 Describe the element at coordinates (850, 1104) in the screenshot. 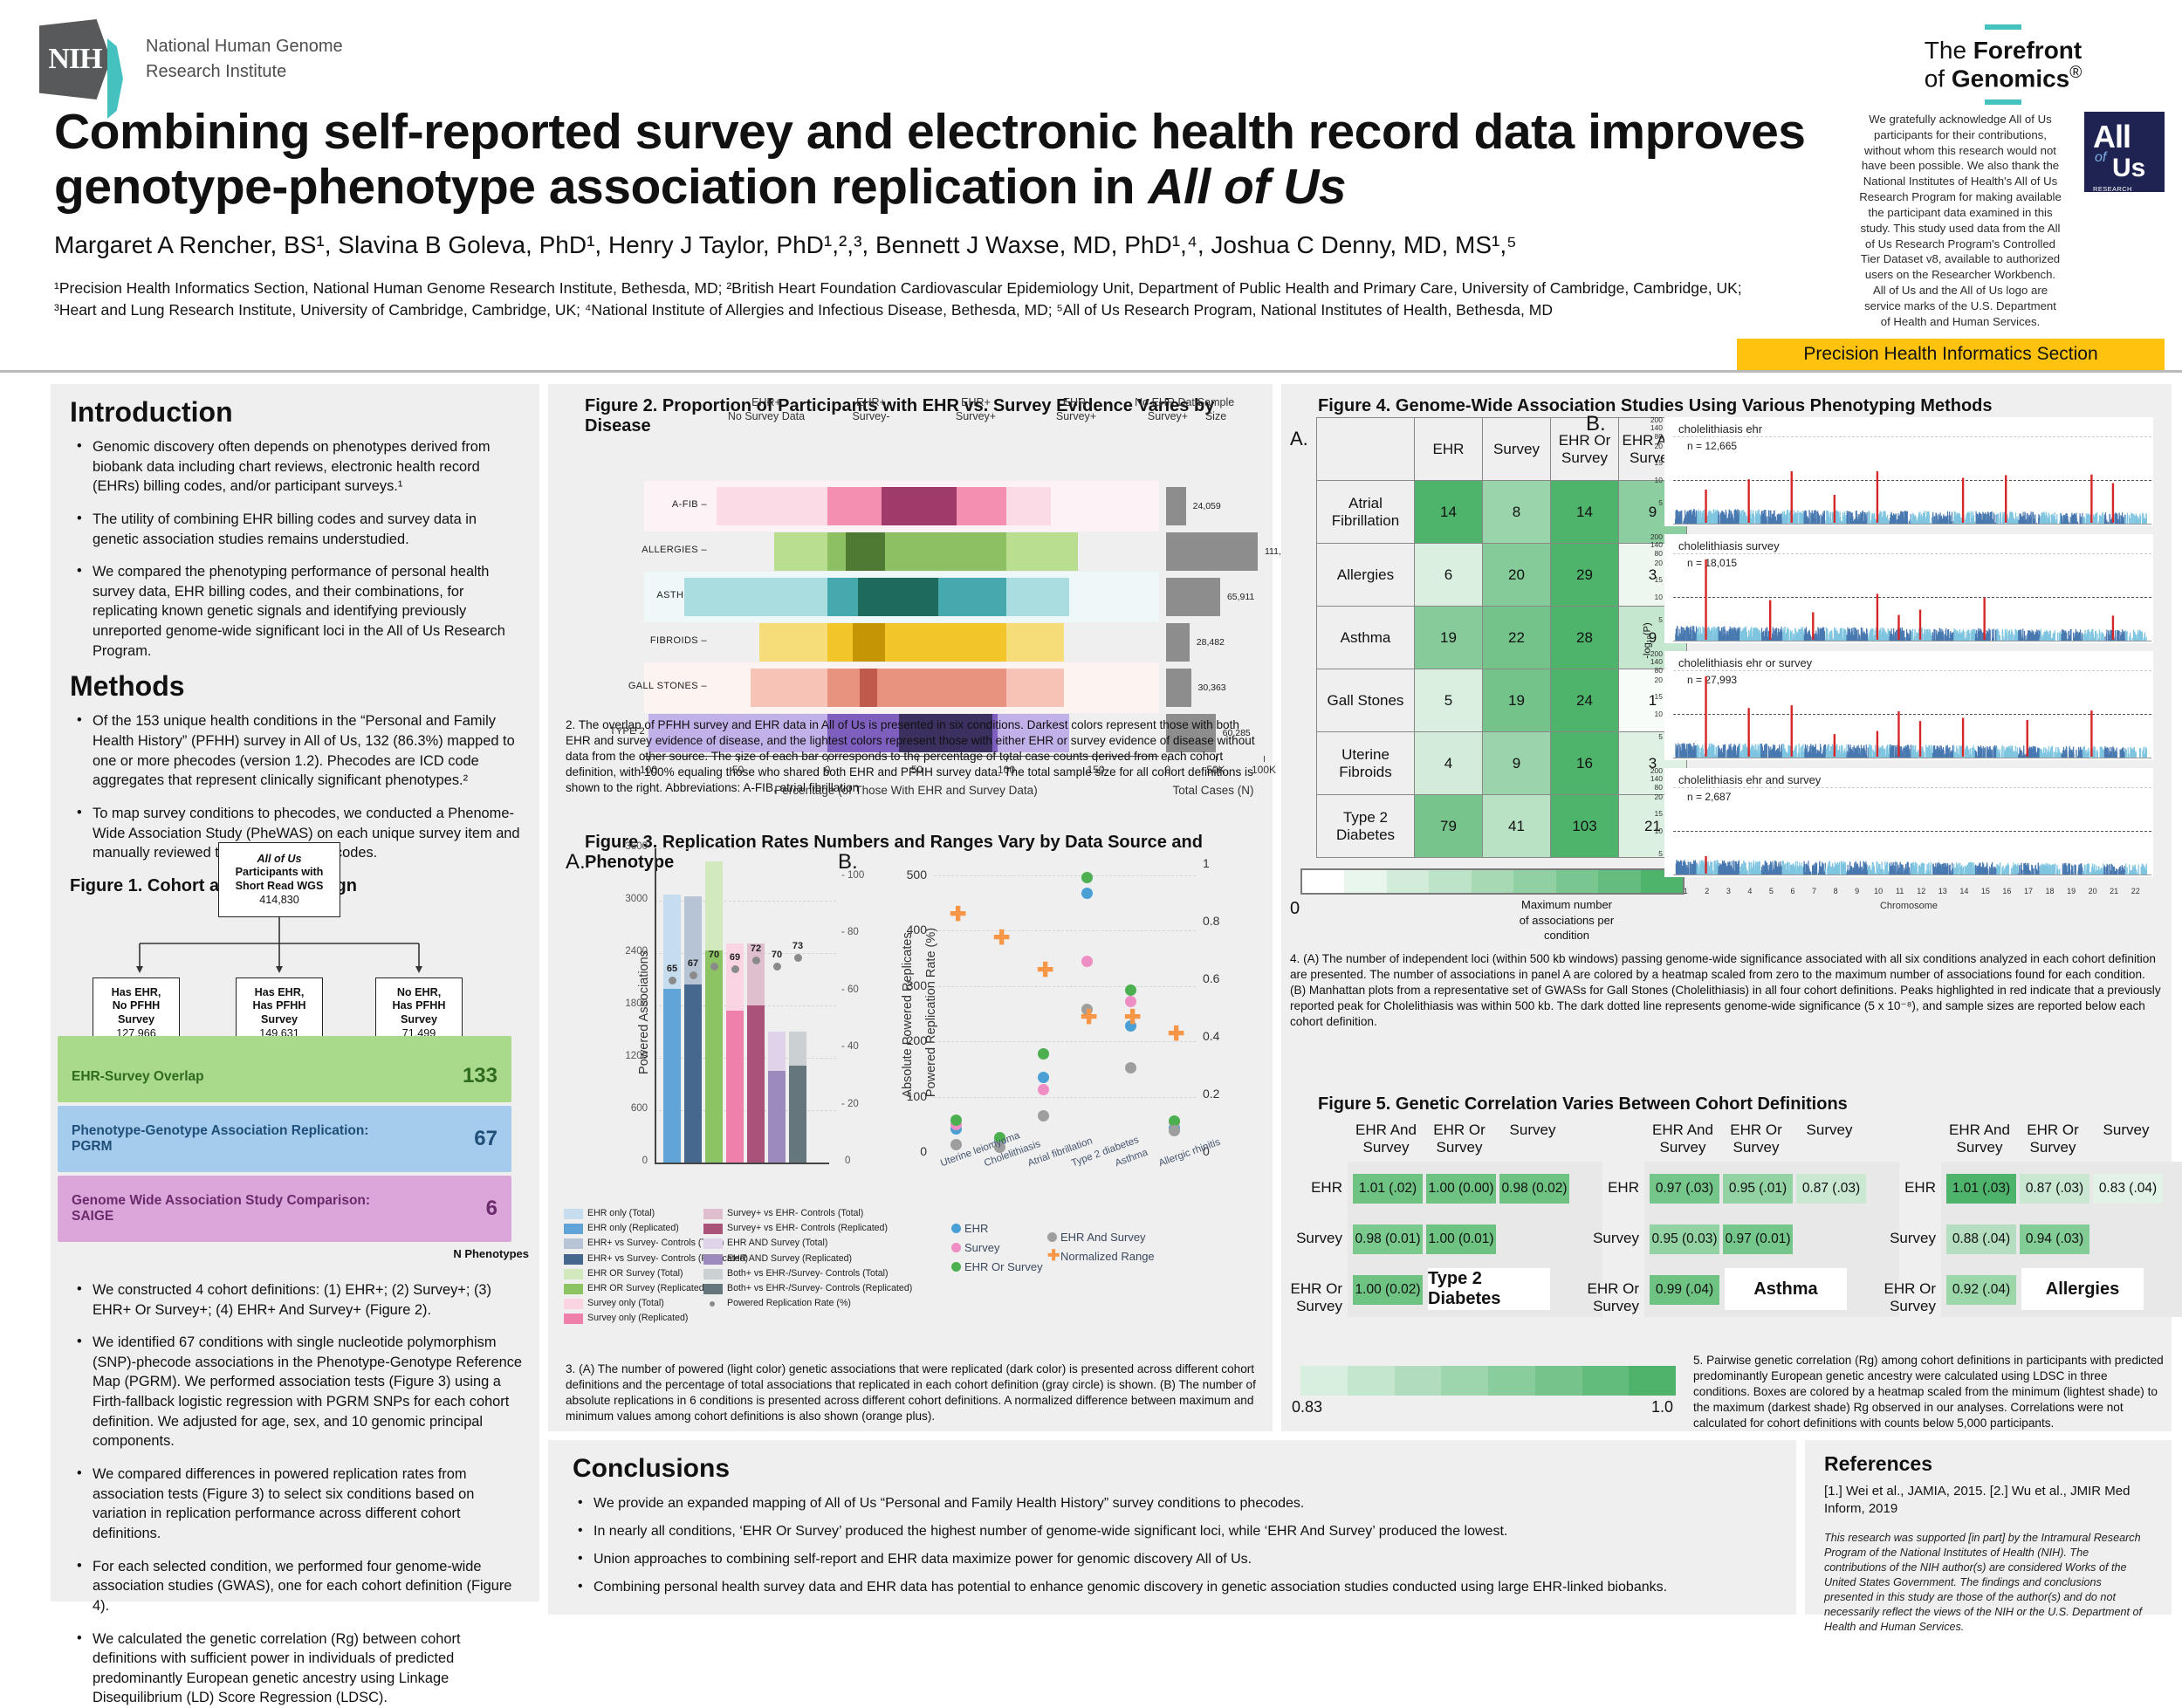

I see `figure3A-y2tick-0: - 20` at that location.